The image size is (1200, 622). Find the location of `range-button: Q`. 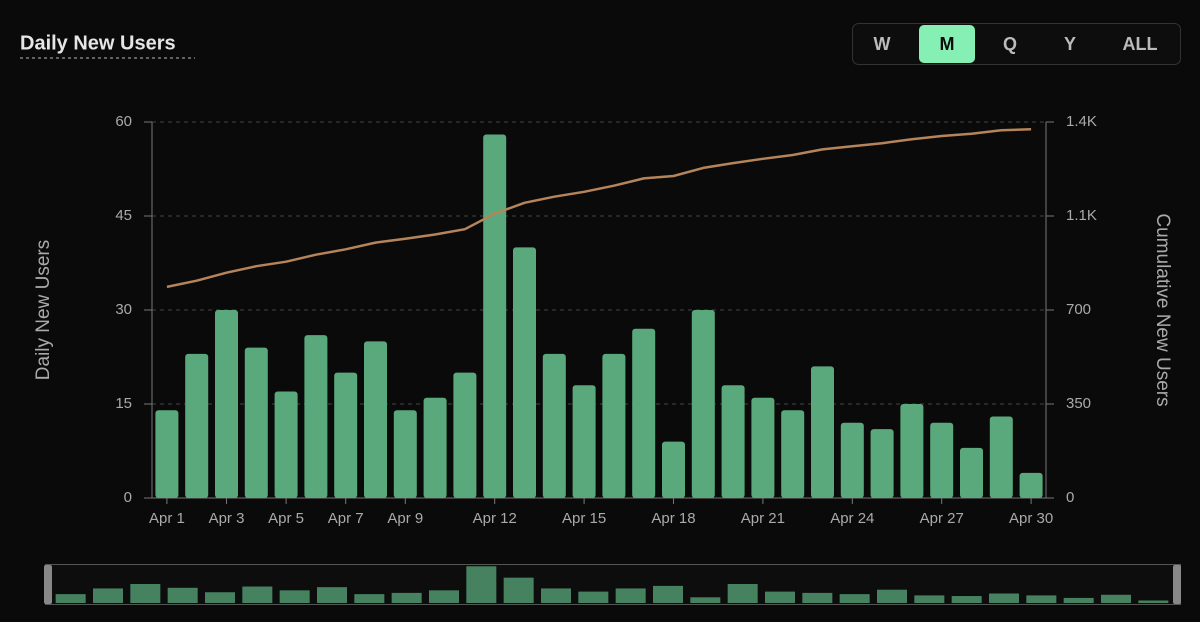

range-button: Q is located at coordinates (1010, 44).